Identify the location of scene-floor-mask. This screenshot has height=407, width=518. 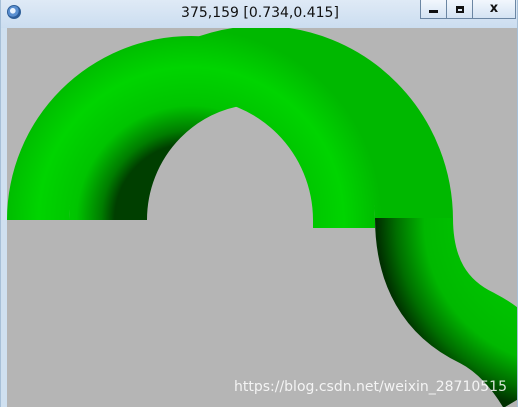
(82, 241).